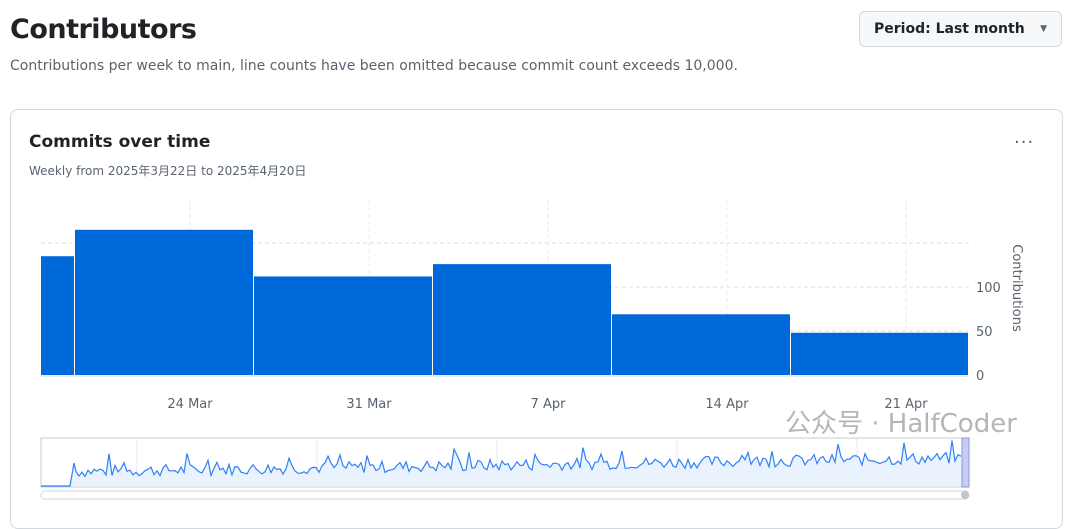  Describe the element at coordinates (980, 376) in the screenshot. I see `y-tick-label: 0` at that location.